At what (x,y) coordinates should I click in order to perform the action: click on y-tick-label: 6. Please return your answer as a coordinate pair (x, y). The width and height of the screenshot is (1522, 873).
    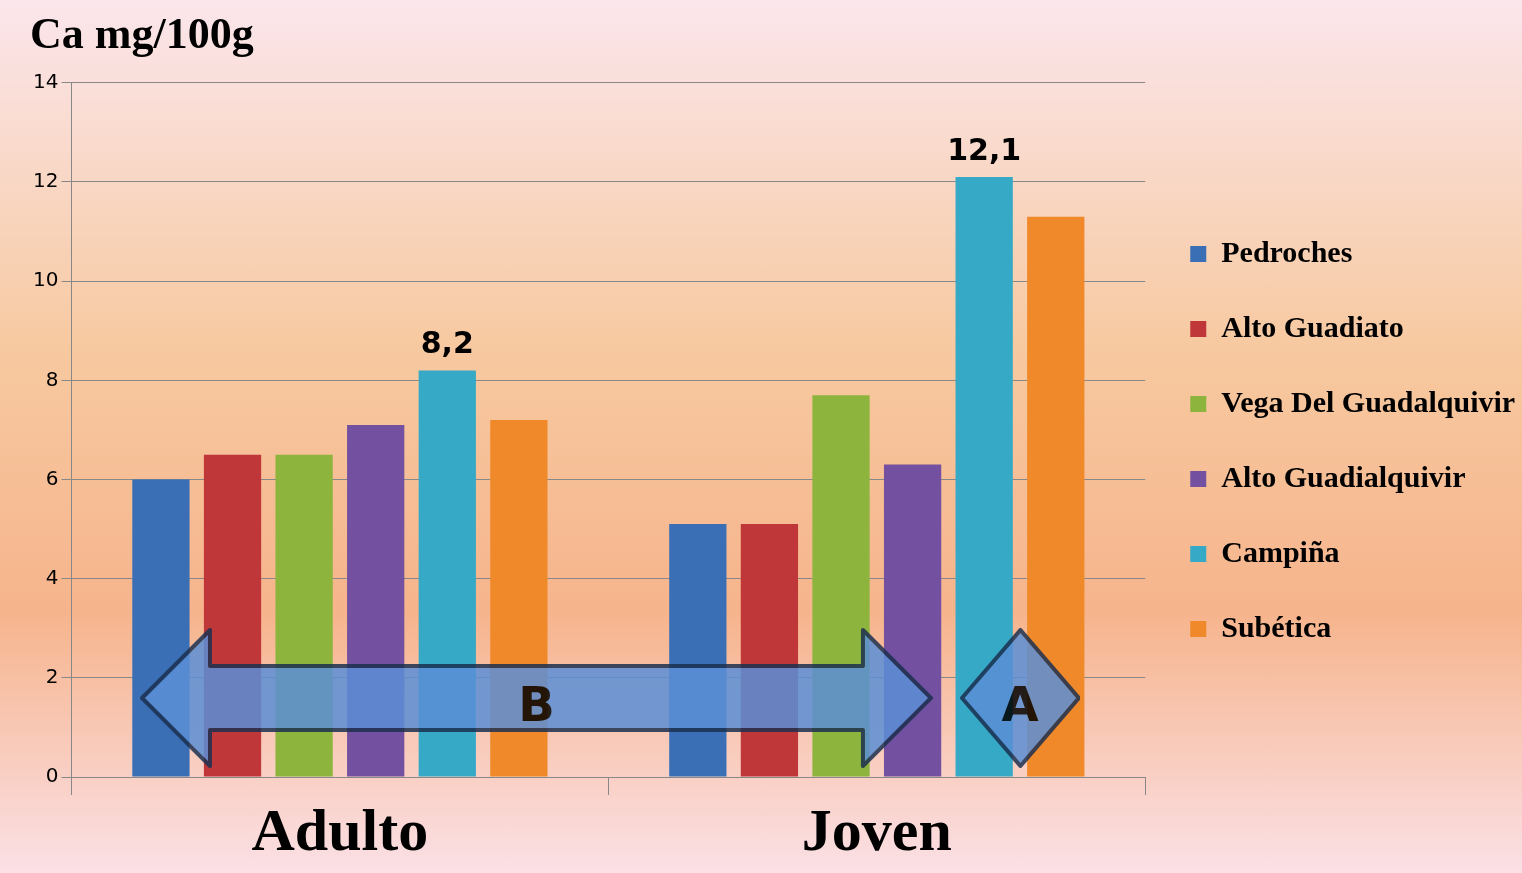
    Looking at the image, I should click on (52, 477).